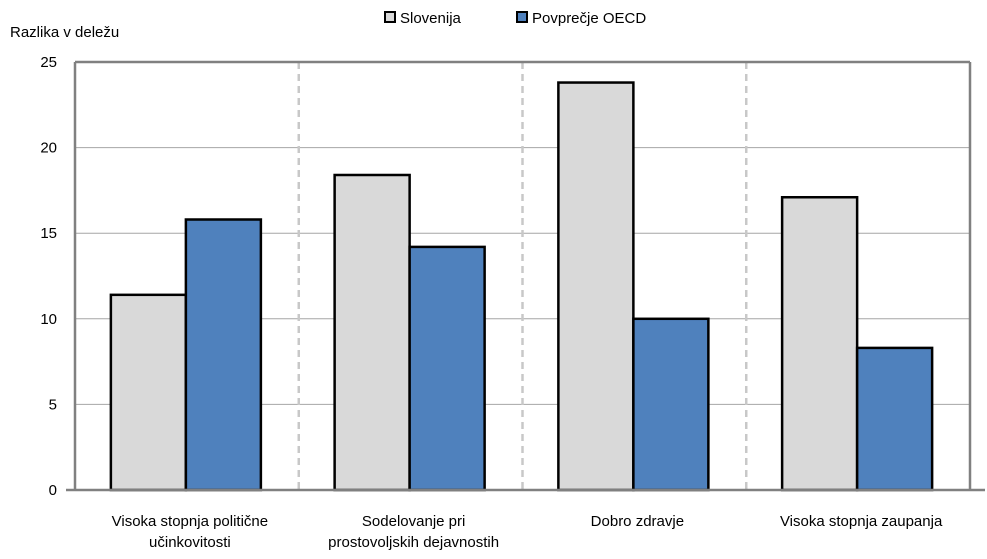 Image resolution: width=987 pixels, height=559 pixels. Describe the element at coordinates (190, 542) in the screenshot. I see `x-category-label: učinkovitosti` at that location.